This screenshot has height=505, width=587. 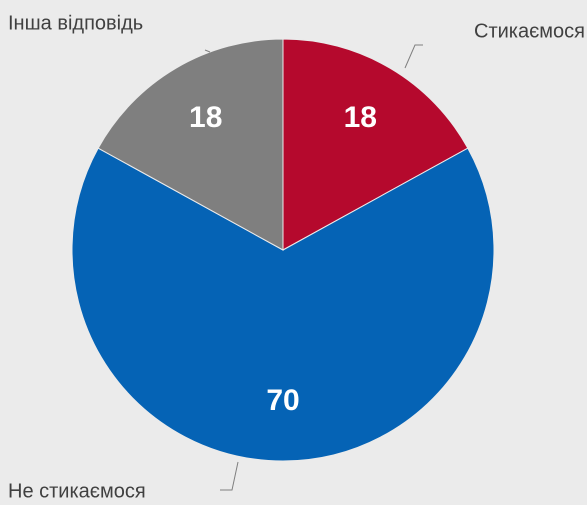 I want to click on data-label: 70, so click(x=282, y=400).